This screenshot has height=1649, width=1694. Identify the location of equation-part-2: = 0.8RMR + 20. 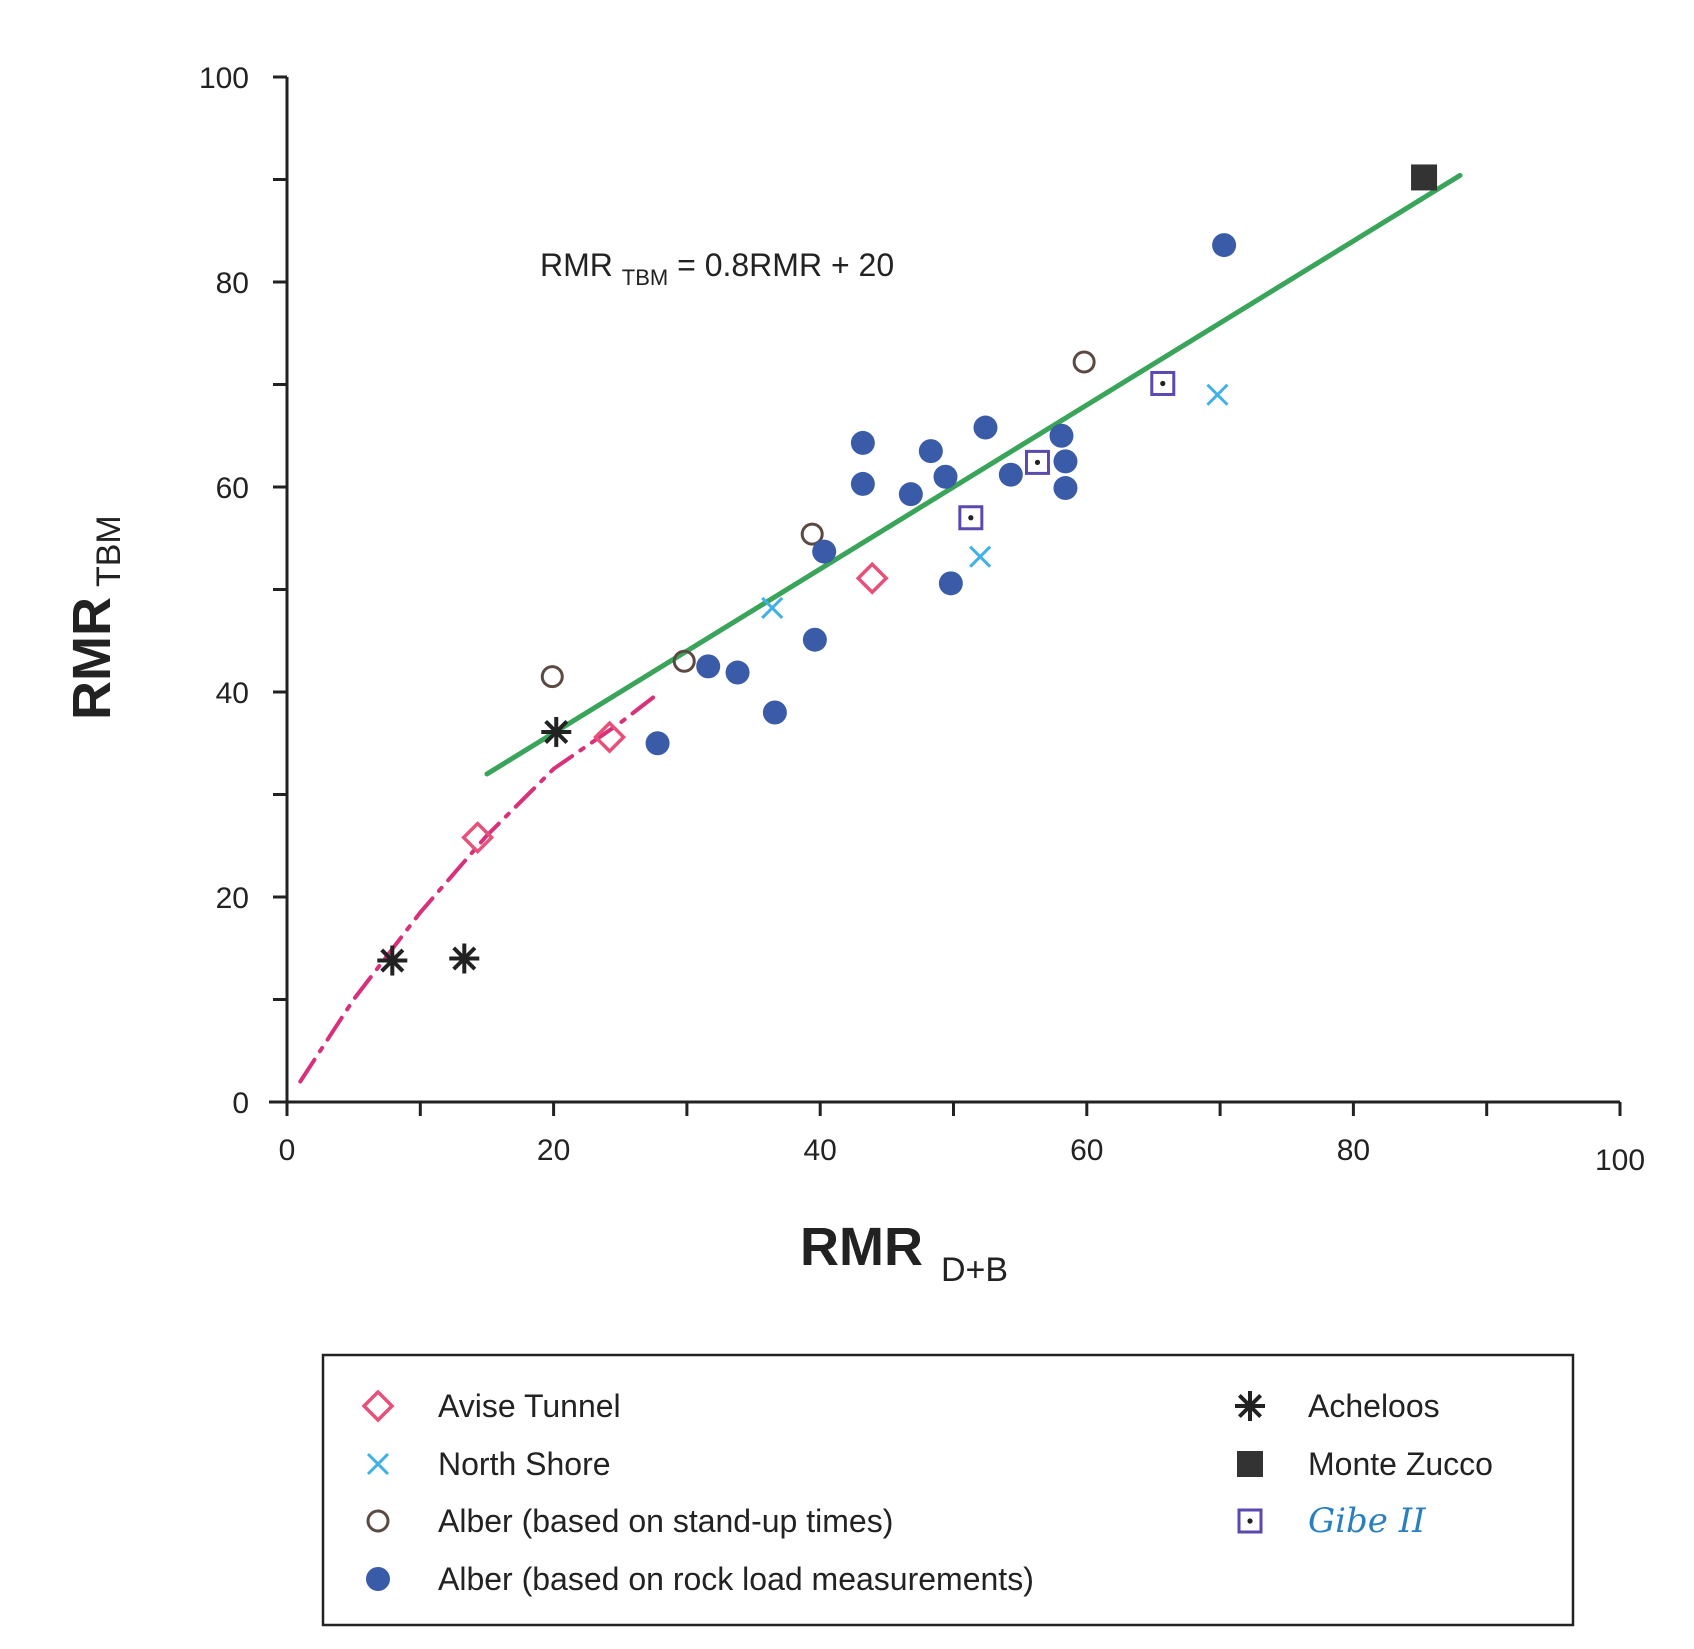
(781, 265).